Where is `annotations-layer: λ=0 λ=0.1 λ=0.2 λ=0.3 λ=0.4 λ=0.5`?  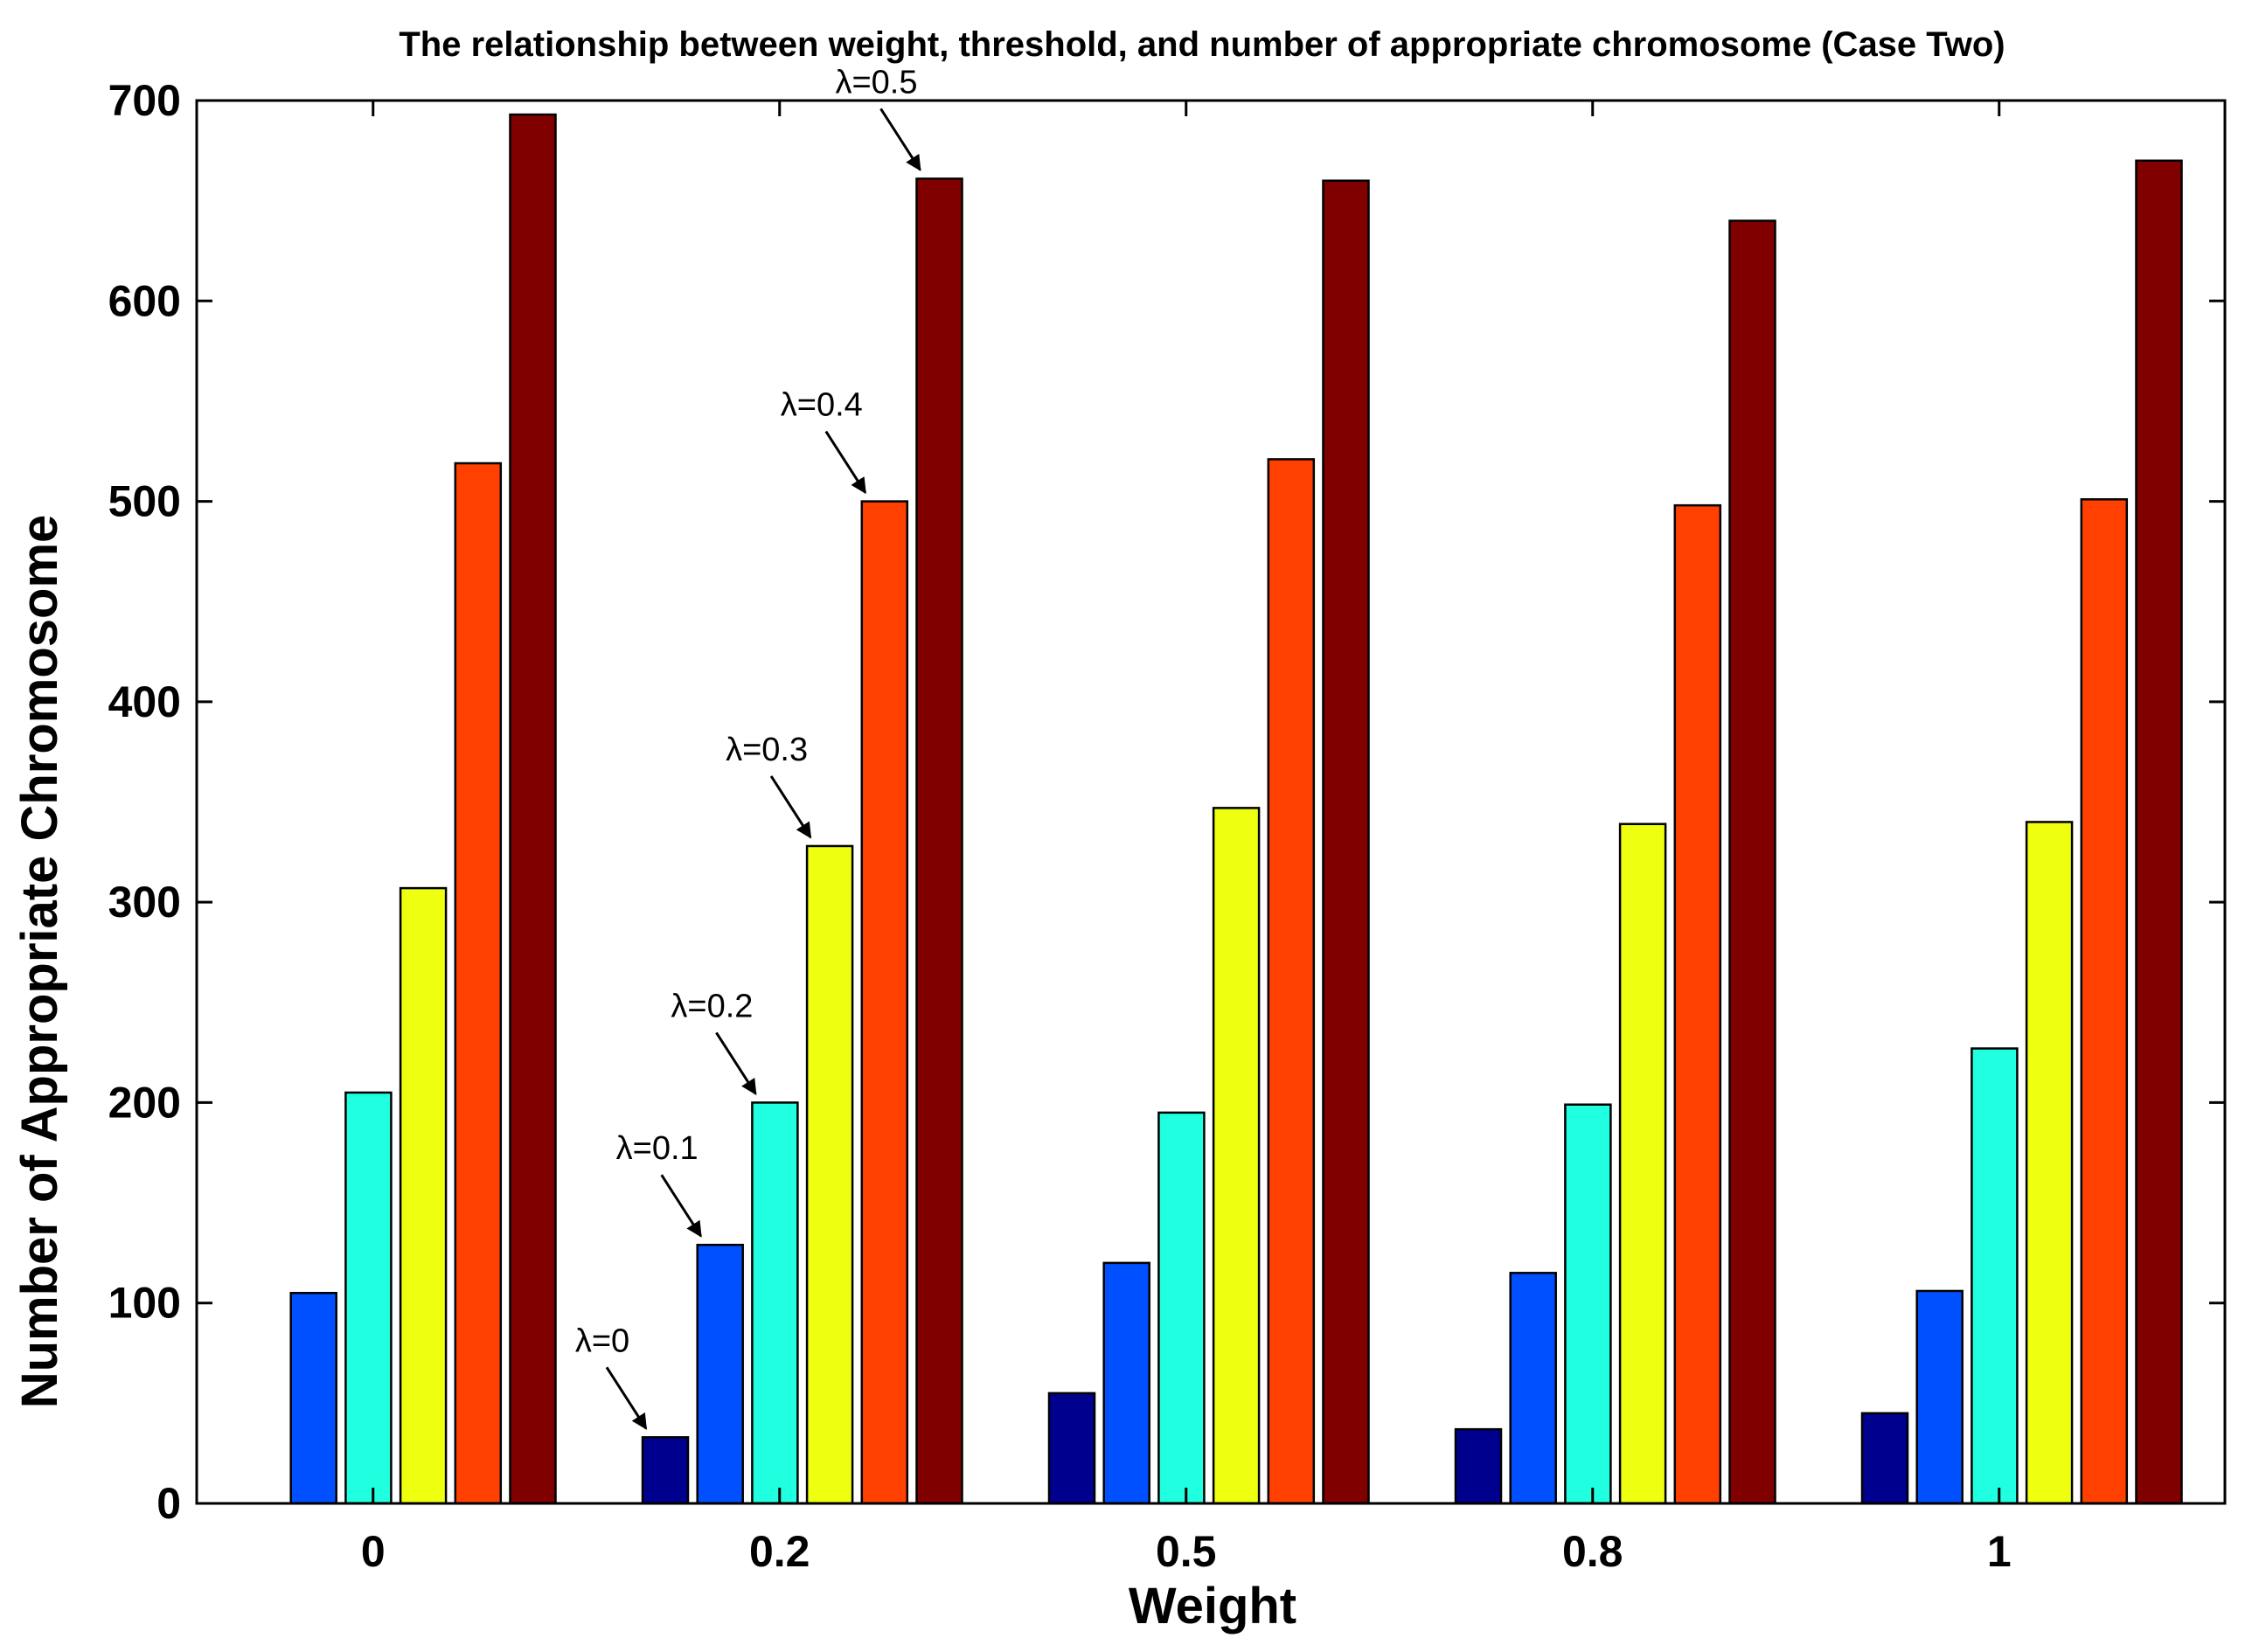
annotations-layer: λ=0 λ=0.1 λ=0.2 λ=0.3 λ=0.4 λ=0.5 is located at coordinates (748, 747).